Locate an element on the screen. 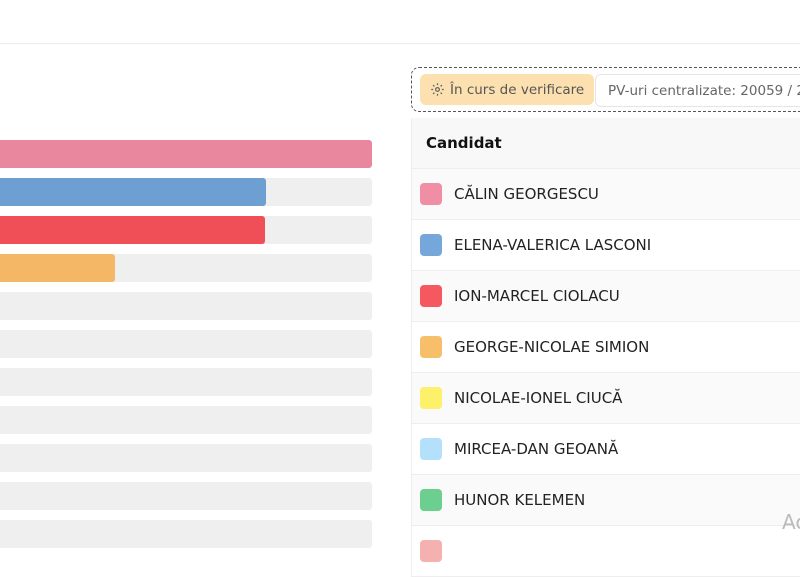 The height and width of the screenshot is (577, 800). candidate-name: ION-MARCEL CIOLACU is located at coordinates (537, 296).